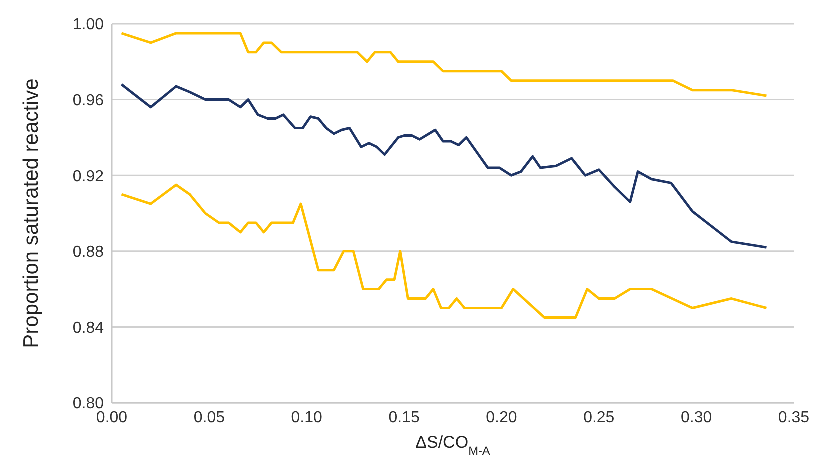  What do you see at coordinates (444, 65) in the screenshot?
I see `line-series` at bounding box center [444, 65].